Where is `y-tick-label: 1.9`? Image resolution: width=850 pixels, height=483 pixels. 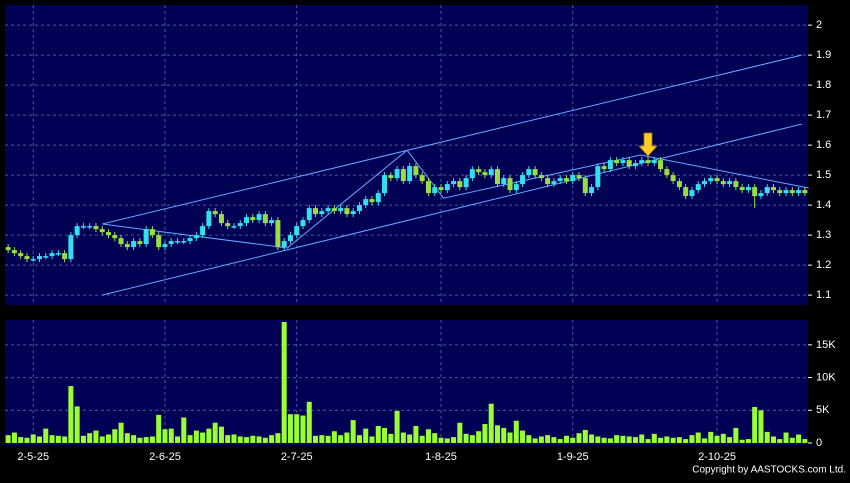 y-tick-label: 1.9 is located at coordinates (823, 55).